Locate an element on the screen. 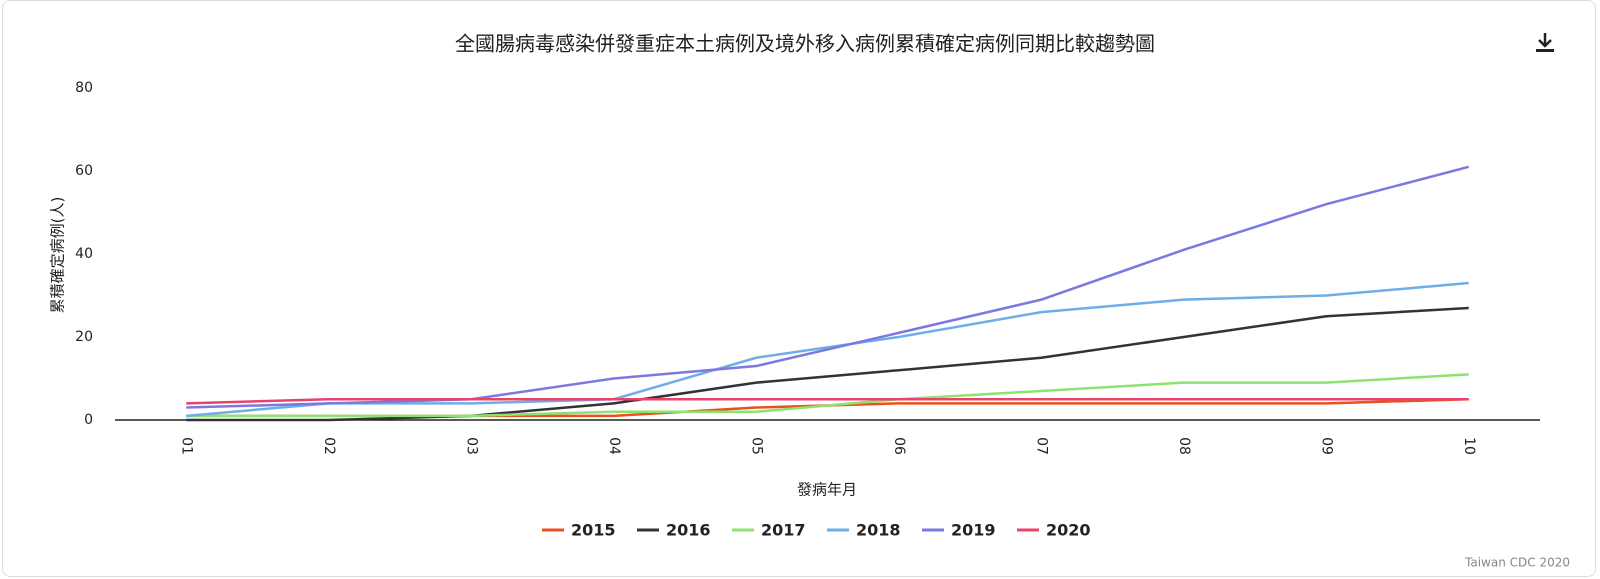 Image resolution: width=1600 pixels, height=579 pixels. x-tick-label: 10 is located at coordinates (1469, 446).